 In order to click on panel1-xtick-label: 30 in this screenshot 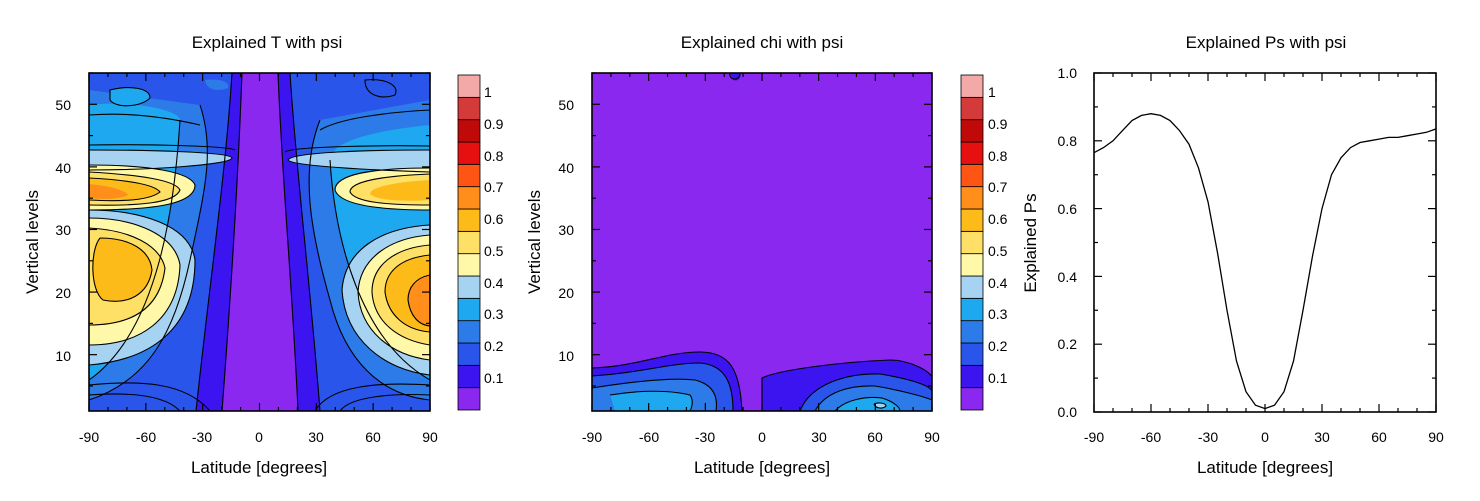, I will do `click(316, 437)`.